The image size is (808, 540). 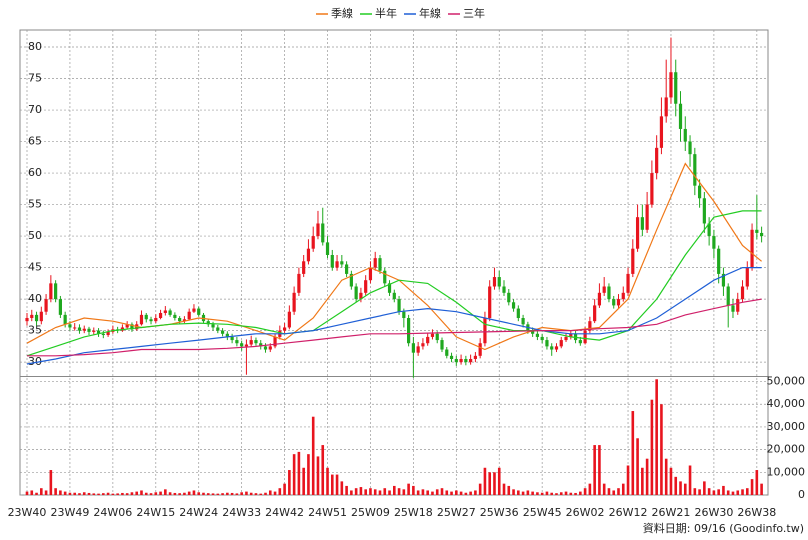 What do you see at coordinates (786, 381) in the screenshot?
I see `volume-tick-label: 50,000` at bounding box center [786, 381].